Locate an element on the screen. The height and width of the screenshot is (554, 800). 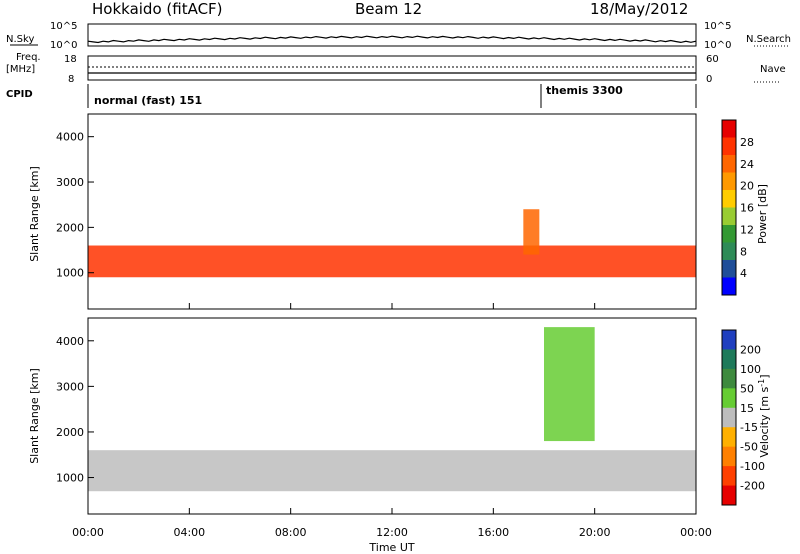
colorbar-tick-label: 24 is located at coordinates (747, 164).